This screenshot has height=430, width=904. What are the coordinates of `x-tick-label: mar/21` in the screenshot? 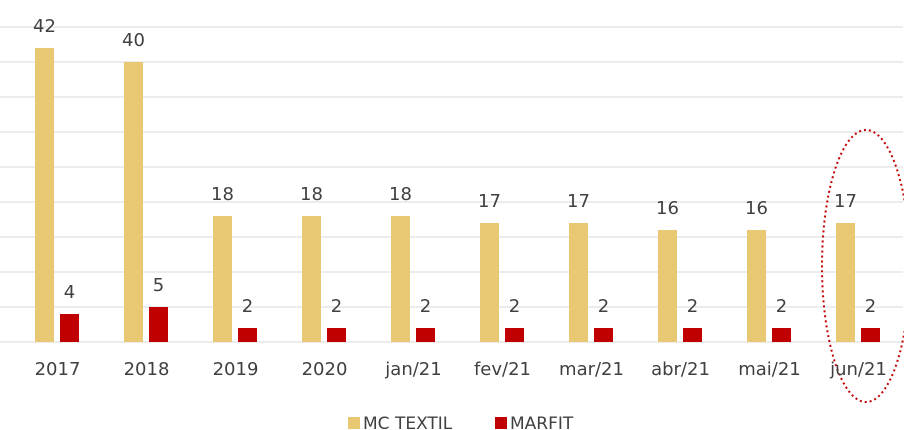 It's located at (591, 369).